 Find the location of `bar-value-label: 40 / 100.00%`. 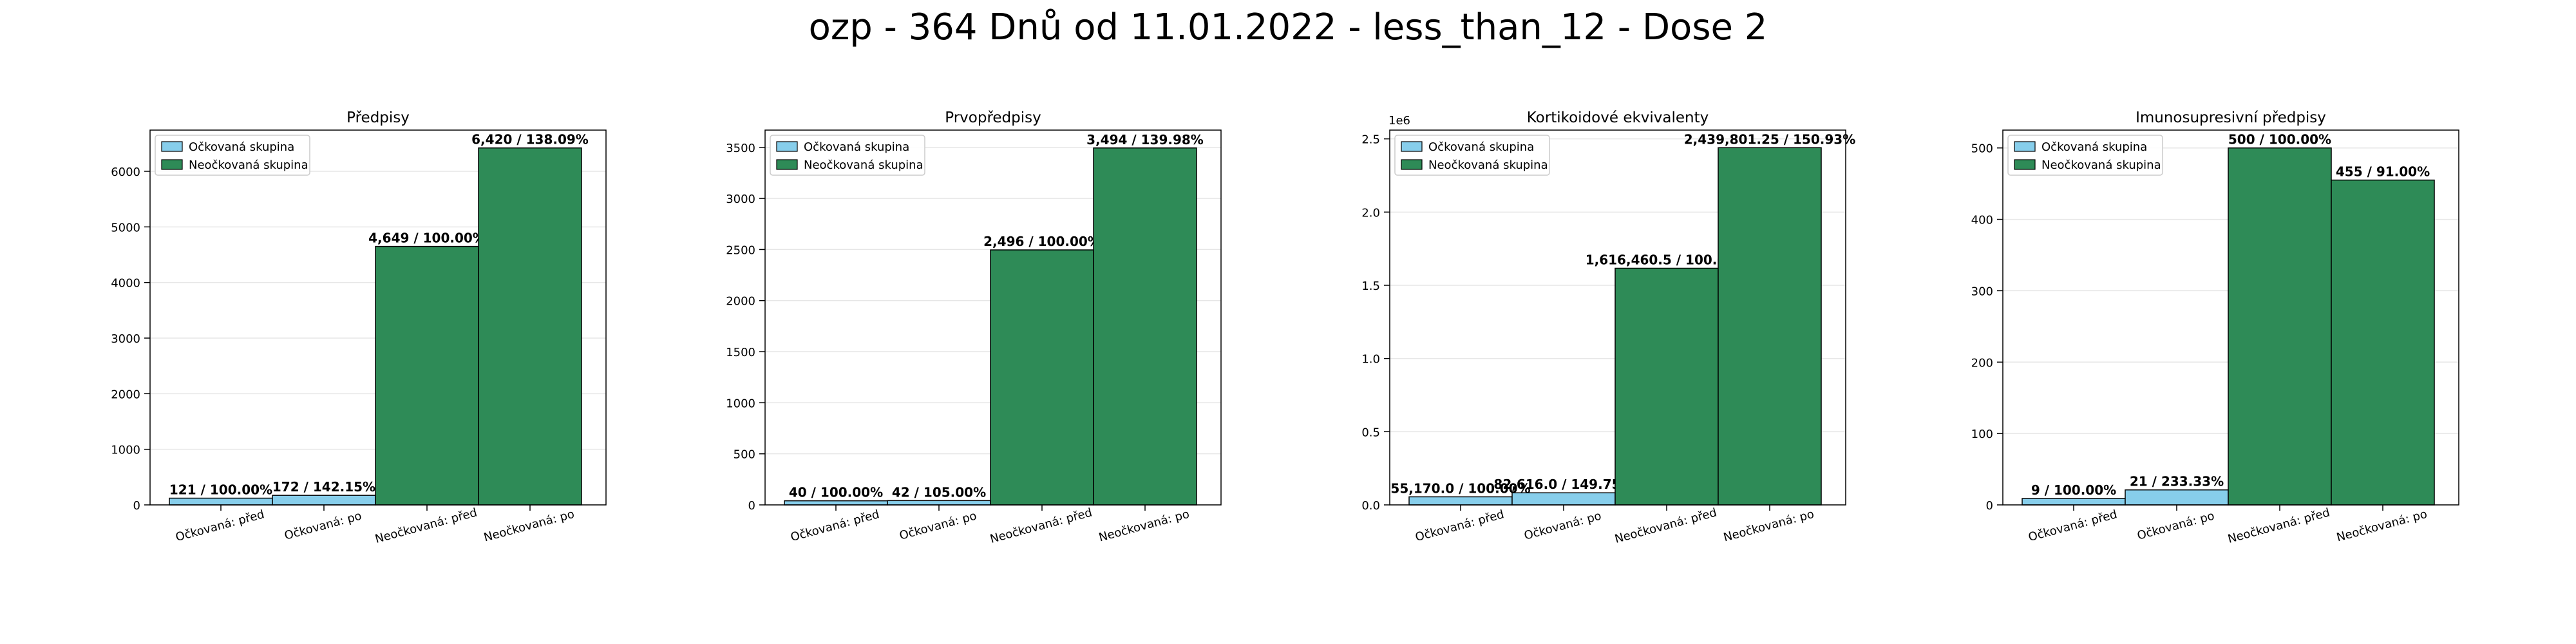

bar-value-label: 40 / 100.00% is located at coordinates (836, 493).